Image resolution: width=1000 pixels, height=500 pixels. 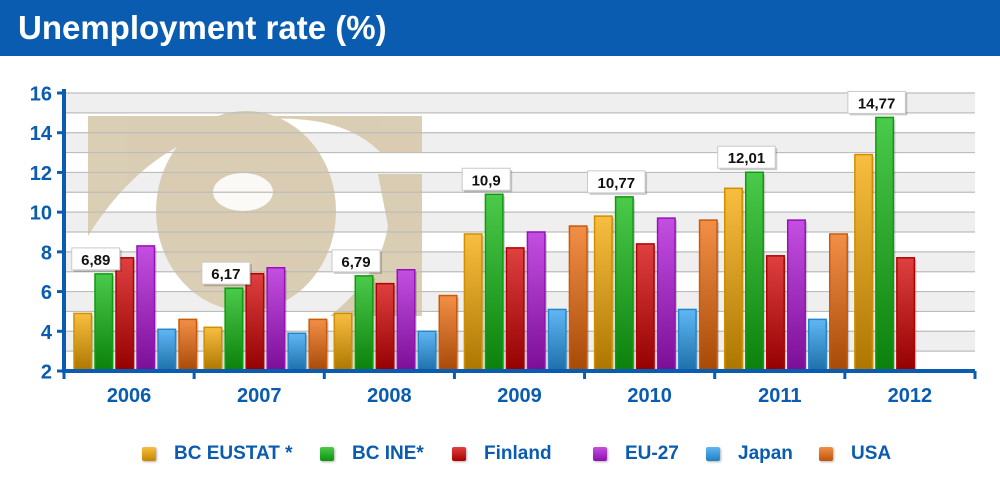 I want to click on bar-eu-27-2006, so click(x=146, y=308).